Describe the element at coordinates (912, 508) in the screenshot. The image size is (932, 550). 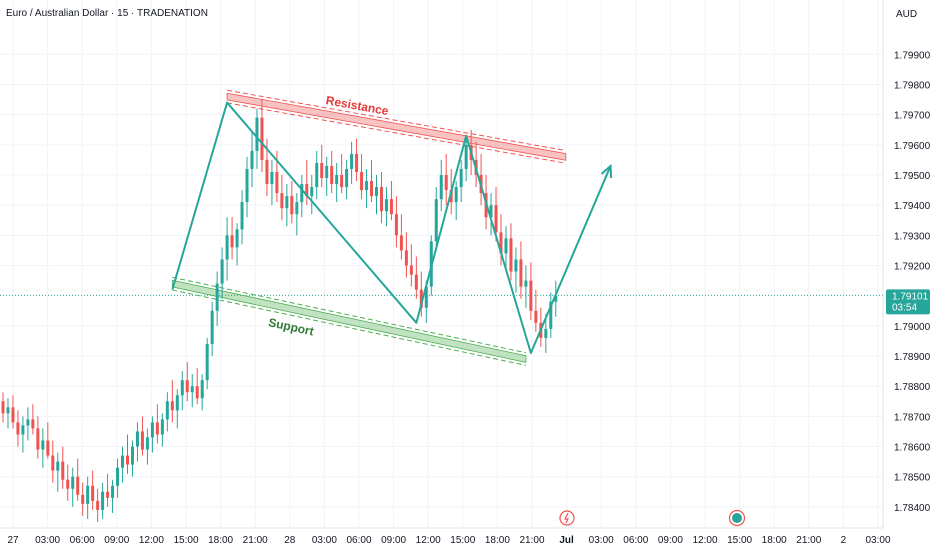
I see `price-tick-label: 1.78400` at that location.